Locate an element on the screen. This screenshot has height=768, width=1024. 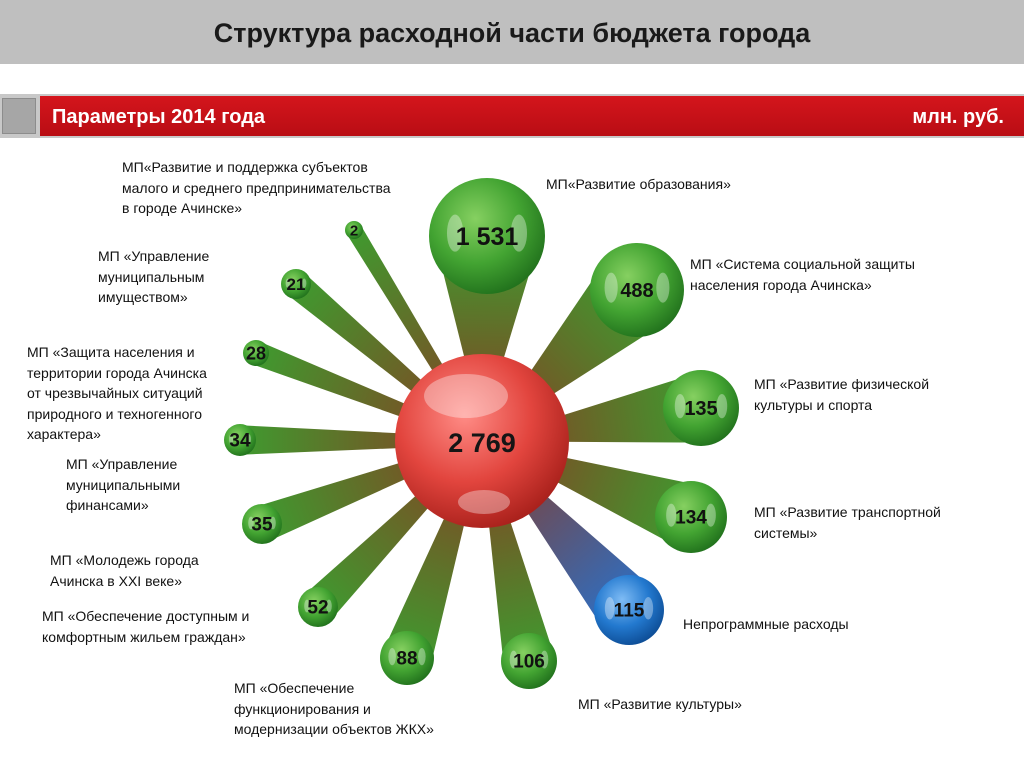
label-non-program: Непрограммные расходы is located at coordinates (766, 624).